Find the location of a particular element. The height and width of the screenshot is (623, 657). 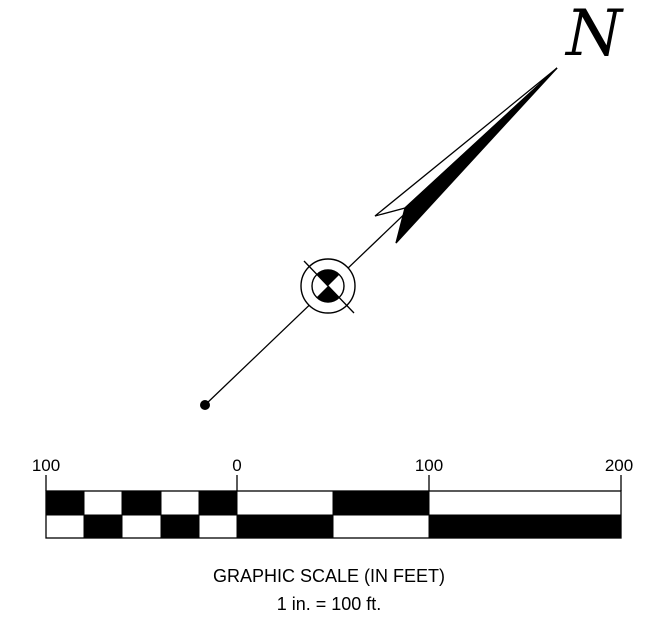

scale-caption-title: GRAPHIC SCALE (IN FEET) is located at coordinates (329, 576).